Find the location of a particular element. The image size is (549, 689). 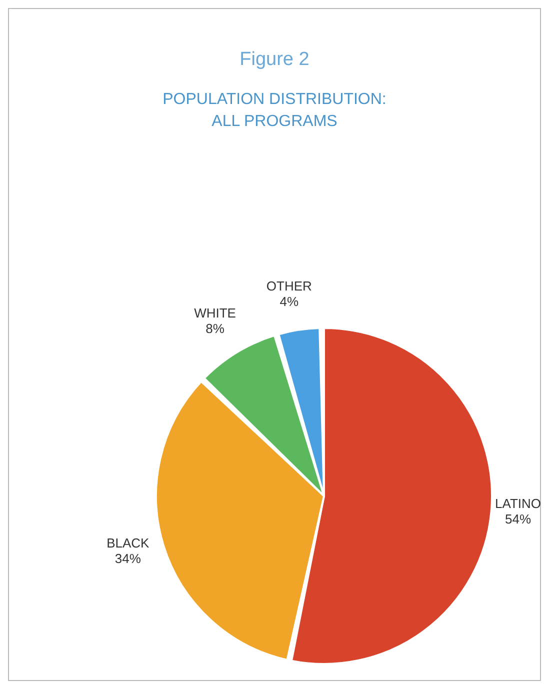

chart-title: Figure 2 is located at coordinates (274, 60).